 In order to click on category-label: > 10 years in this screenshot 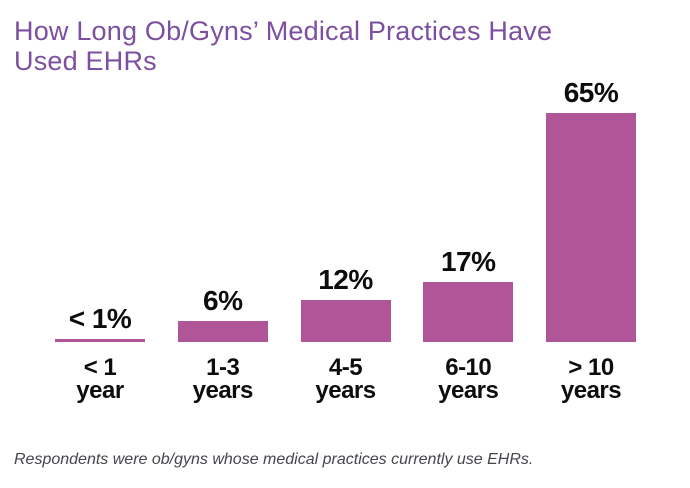, I will do `click(591, 379)`.